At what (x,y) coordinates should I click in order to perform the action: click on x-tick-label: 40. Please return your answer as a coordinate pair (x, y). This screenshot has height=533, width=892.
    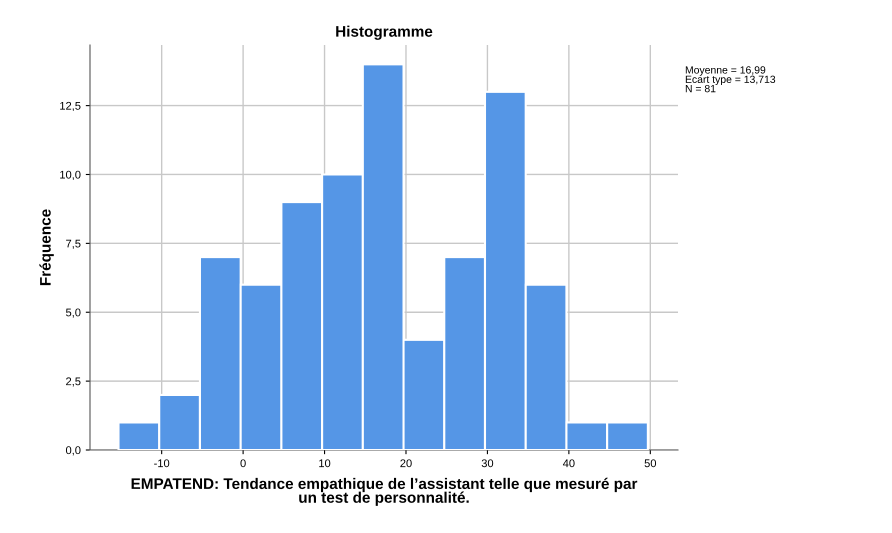
    Looking at the image, I should click on (568, 463).